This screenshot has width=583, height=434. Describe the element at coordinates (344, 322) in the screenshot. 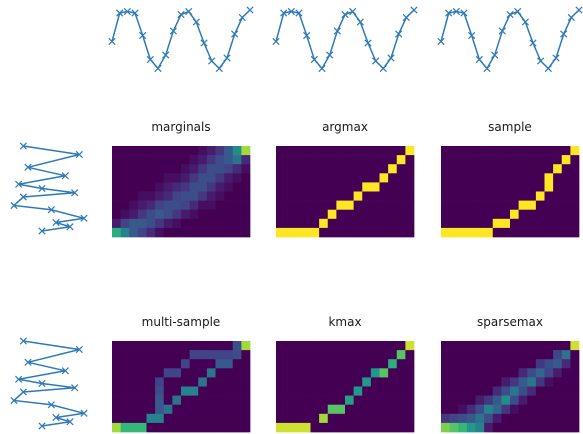

I see `panel-title: kmax` at that location.